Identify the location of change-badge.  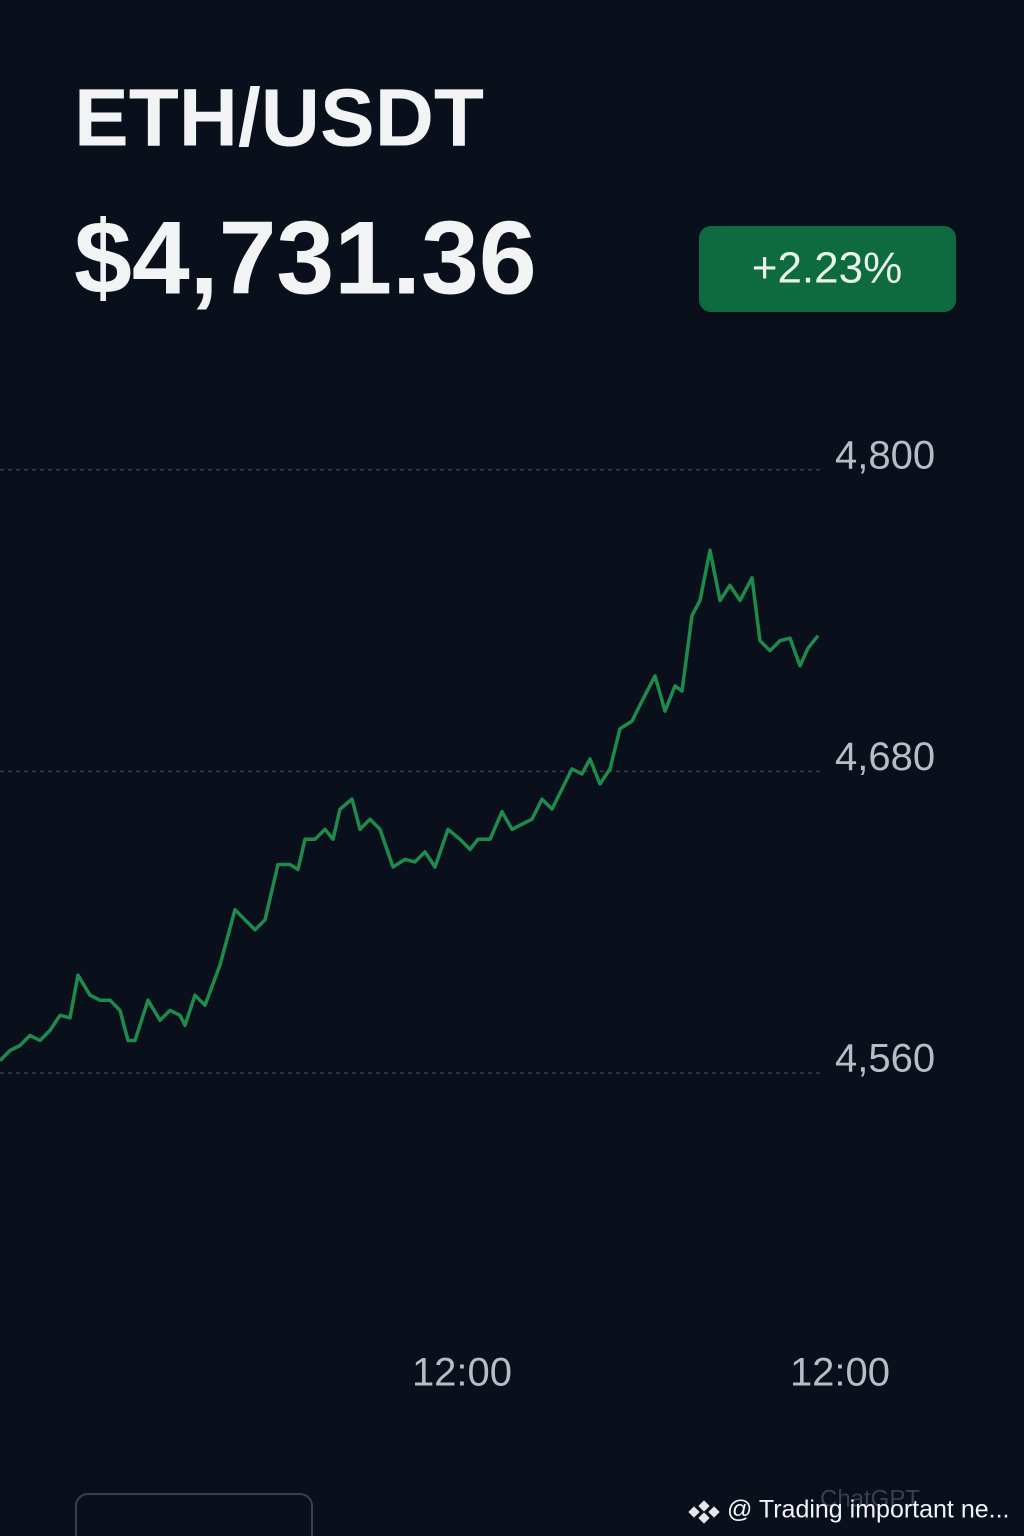
(827, 269).